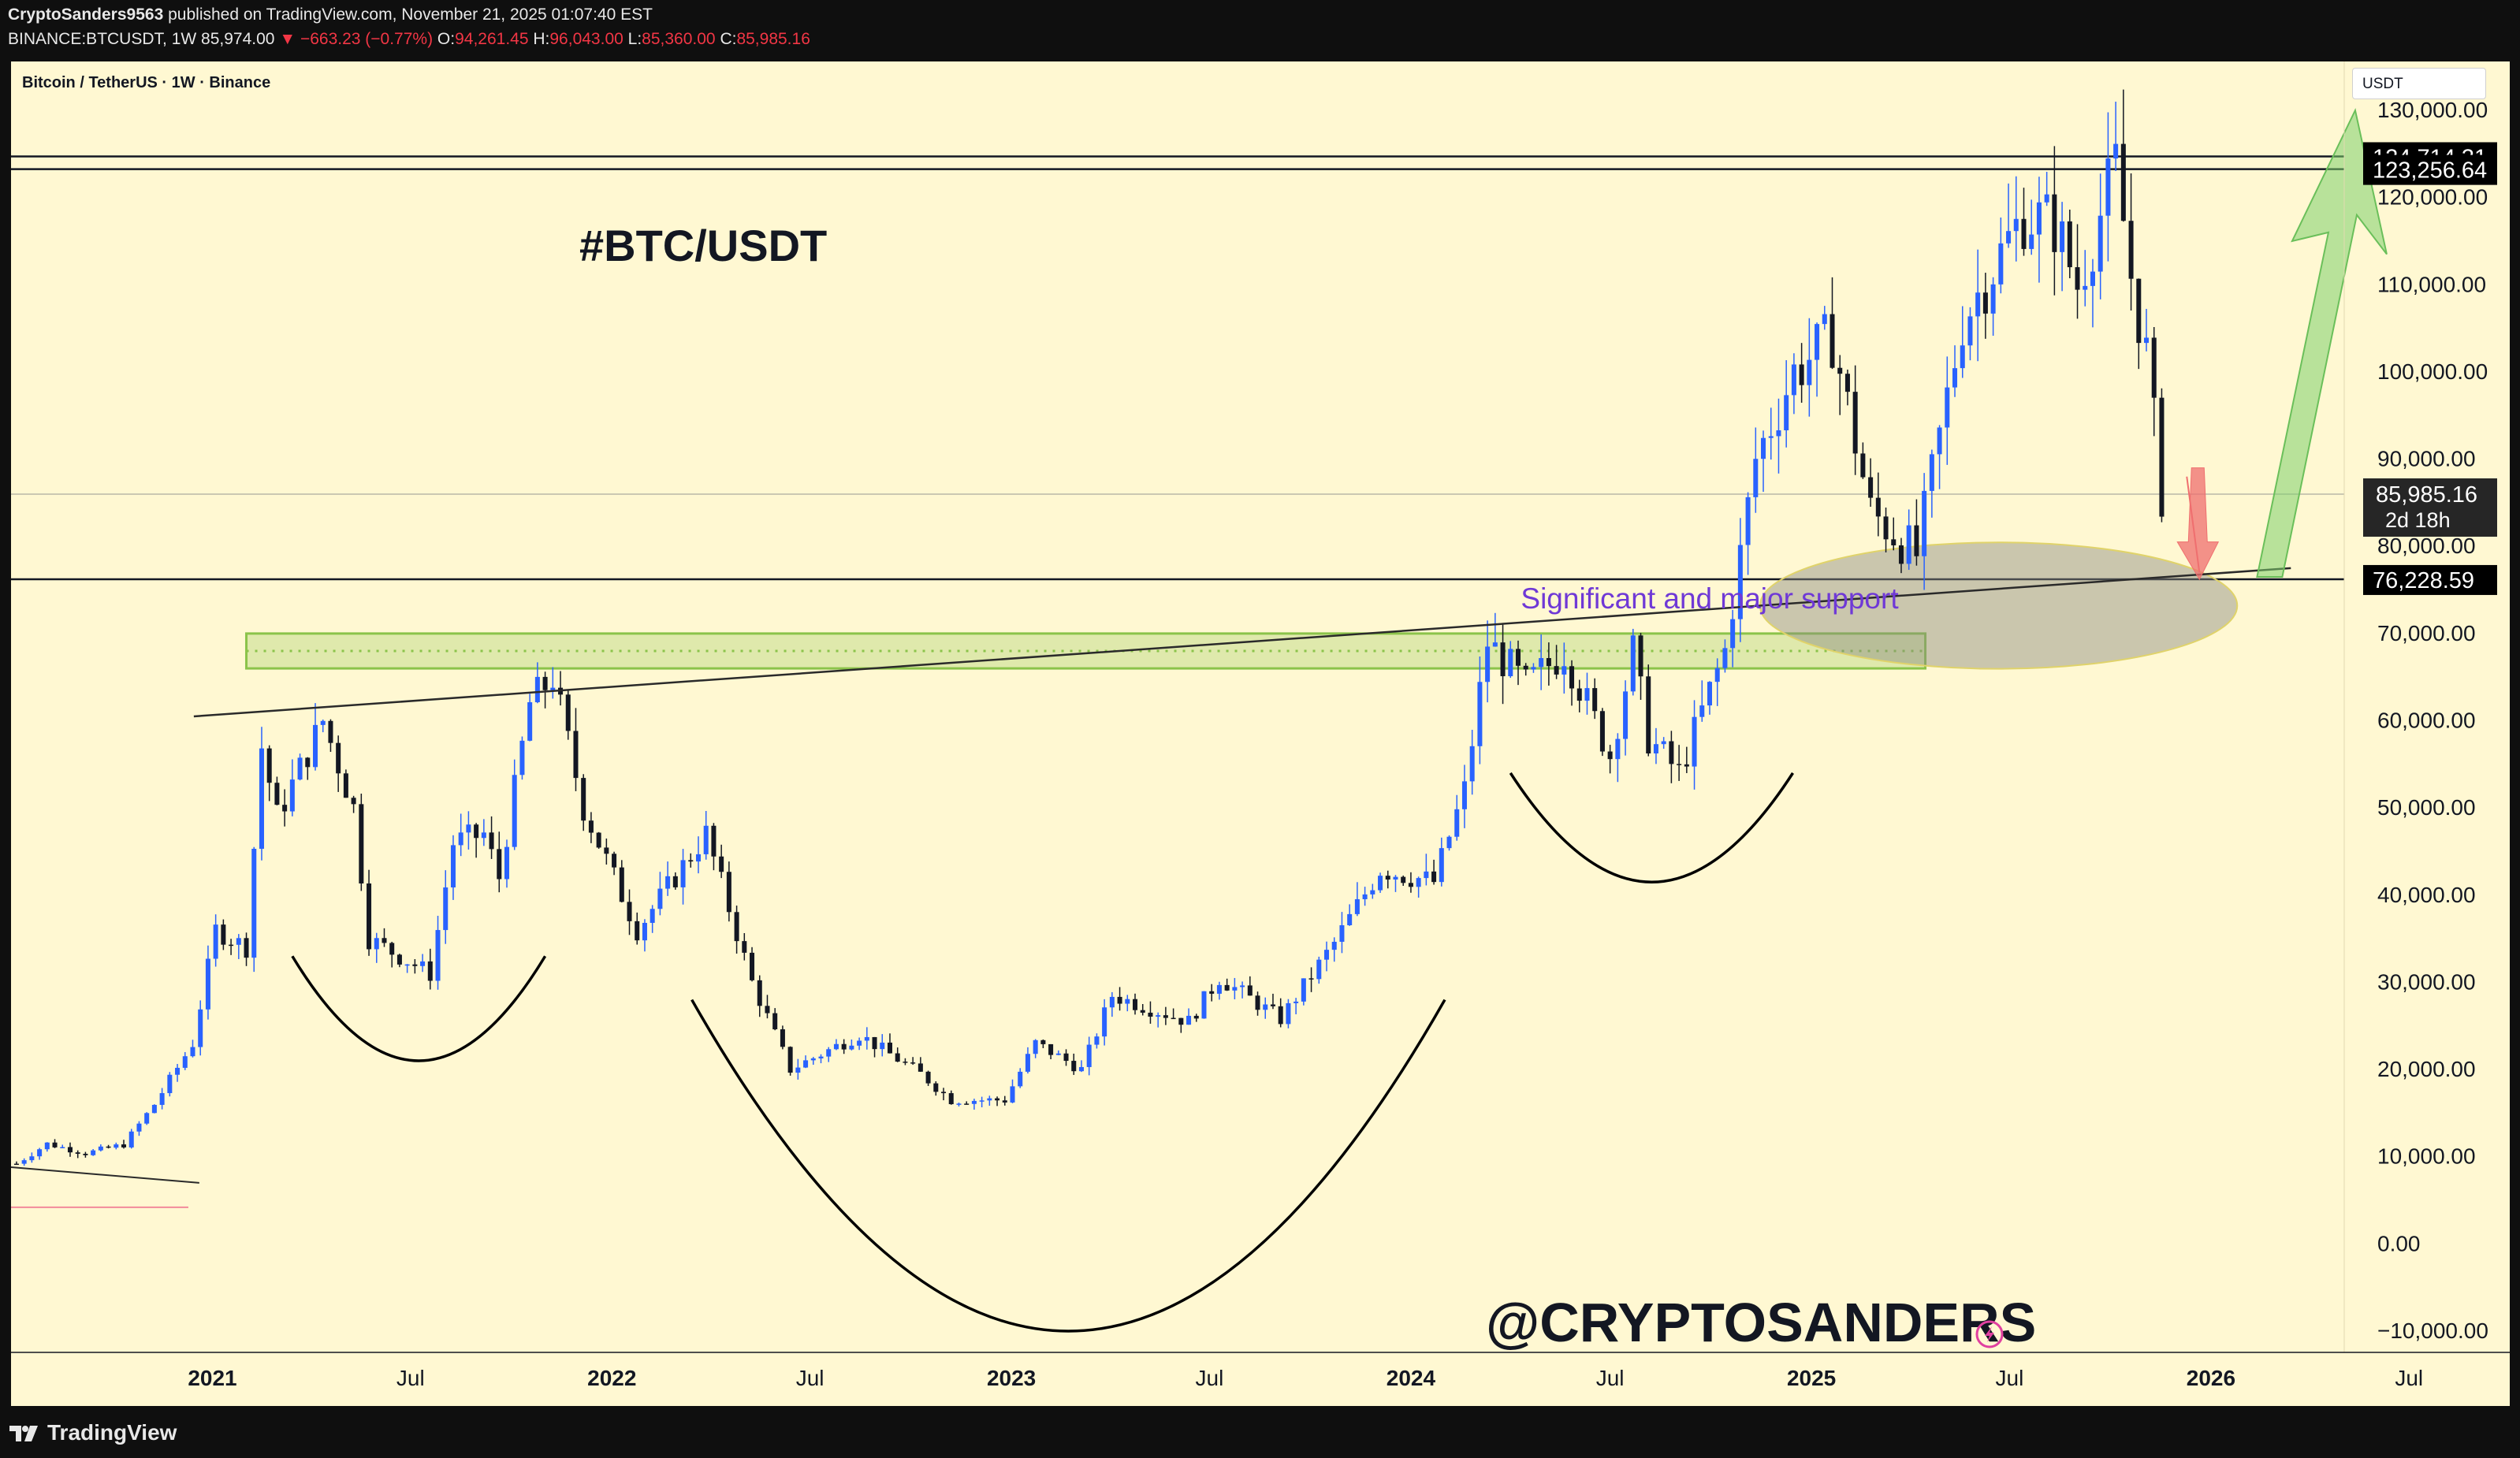  What do you see at coordinates (728, 39) in the screenshot?
I see `close-label: C:` at bounding box center [728, 39].